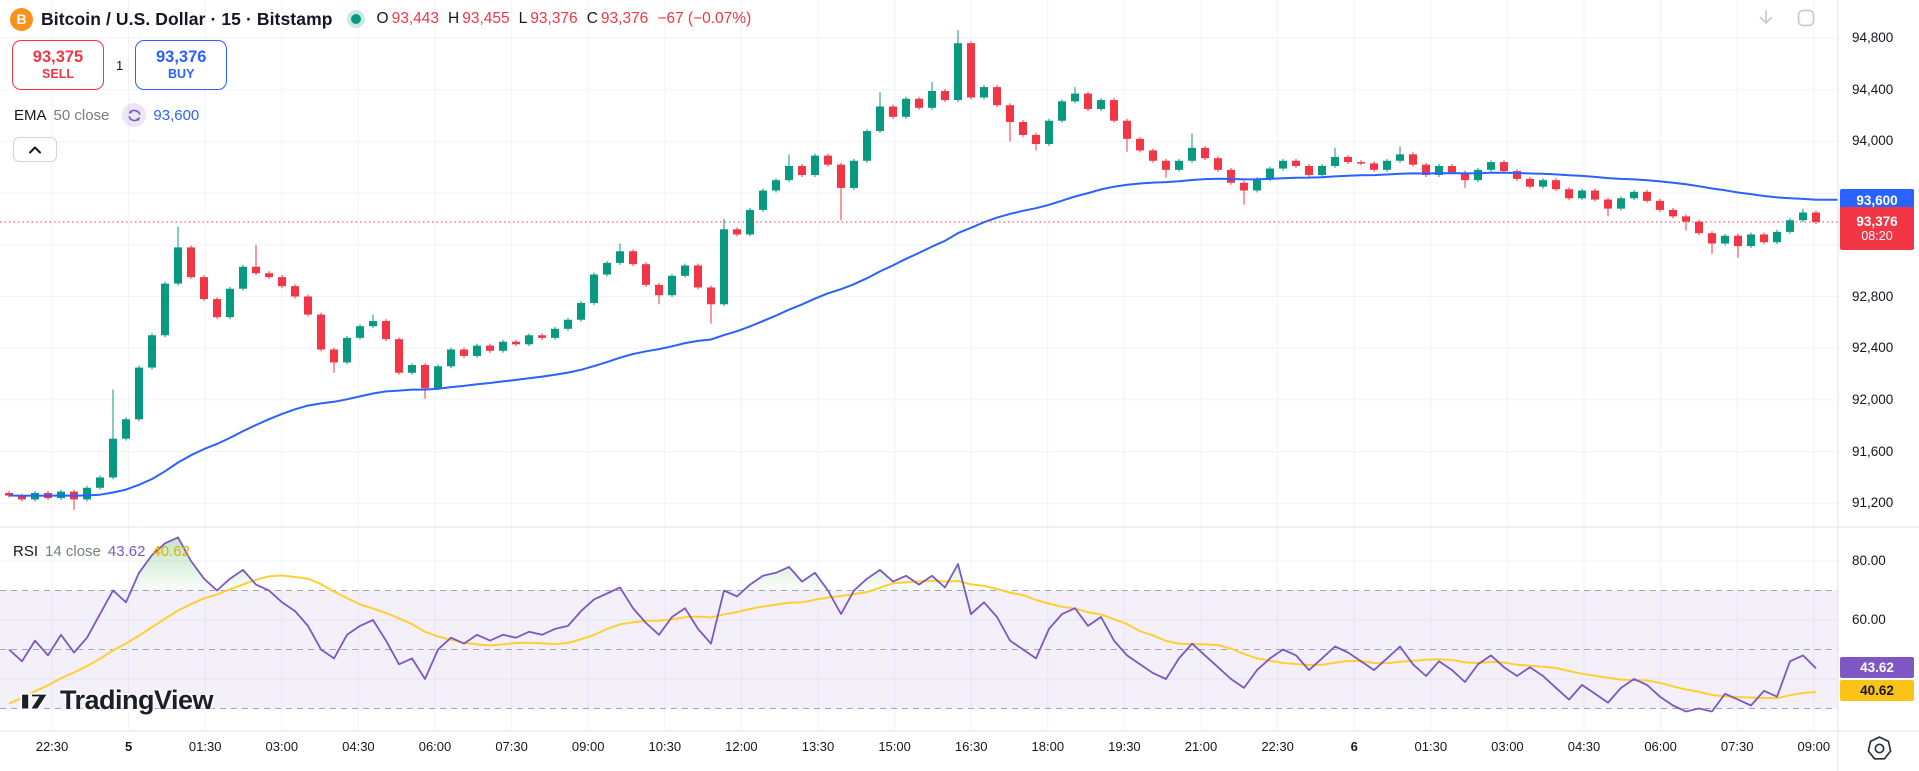 This screenshot has width=1919, height=771. Describe the element at coordinates (704, 18) in the screenshot. I see `change-value: −67 (−0.07%)` at that location.